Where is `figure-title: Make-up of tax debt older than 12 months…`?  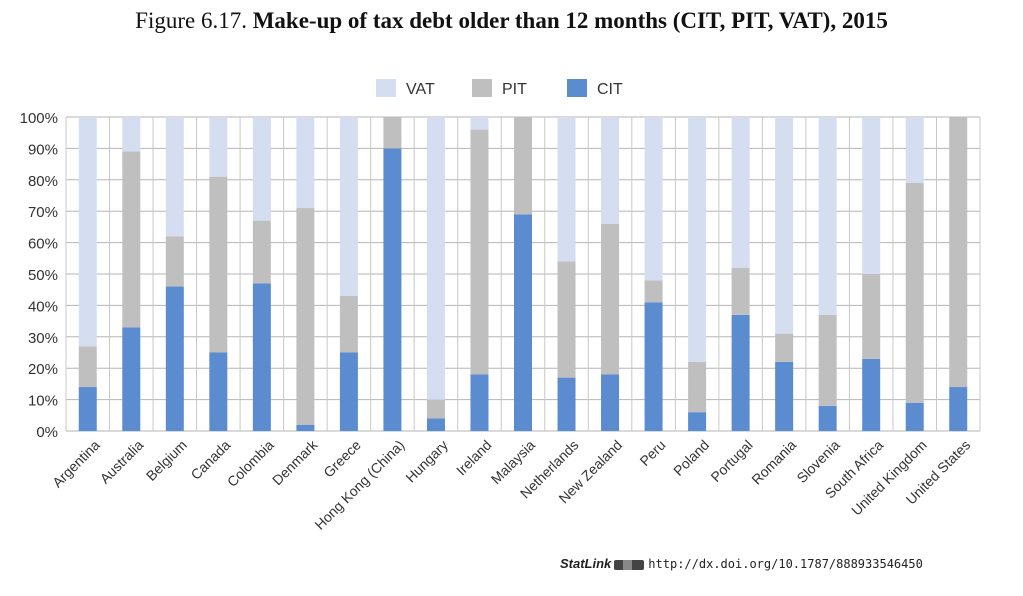
figure-title: Make-up of tax debt older than 12 months… is located at coordinates (570, 20).